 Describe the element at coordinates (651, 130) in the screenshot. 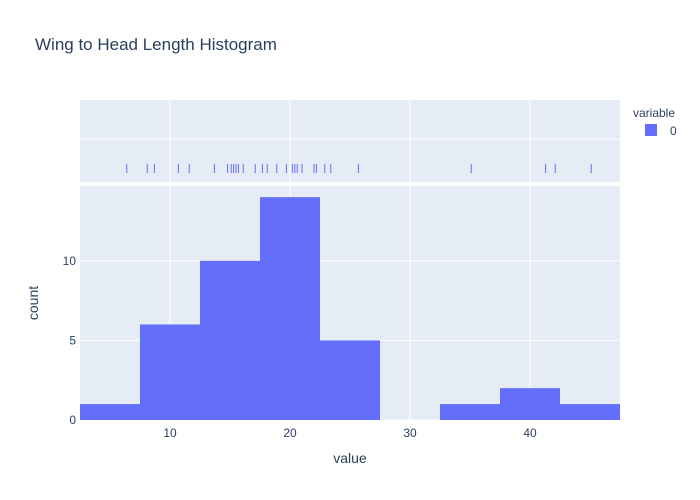

I see `legend-swatch` at that location.